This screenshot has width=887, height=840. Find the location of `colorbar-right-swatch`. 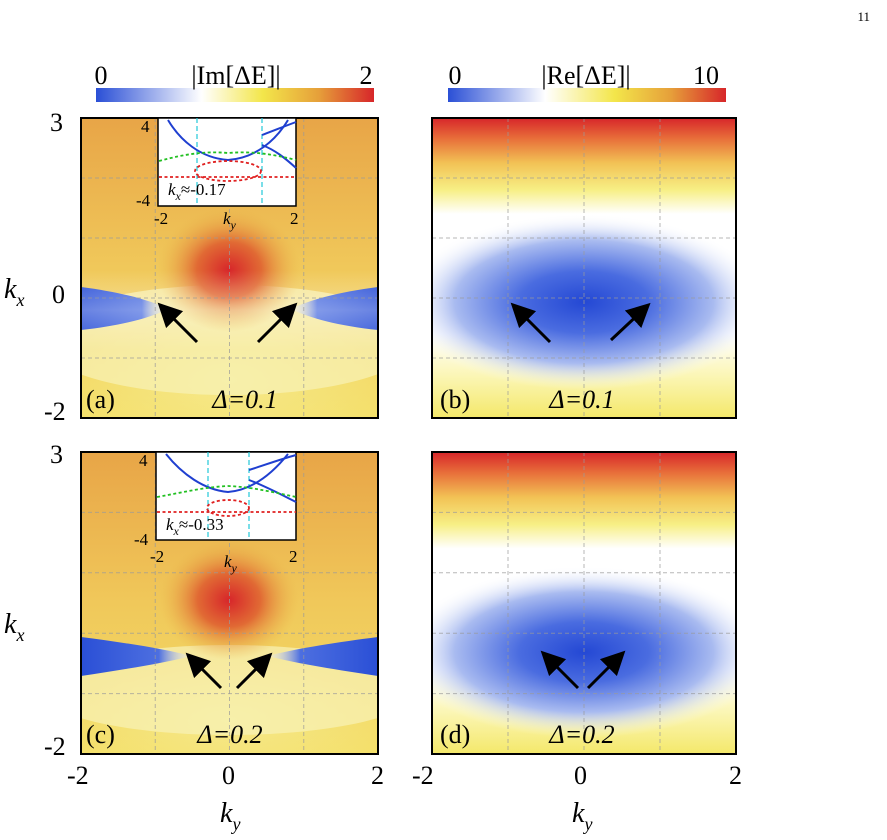

colorbar-right-swatch is located at coordinates (587, 95).